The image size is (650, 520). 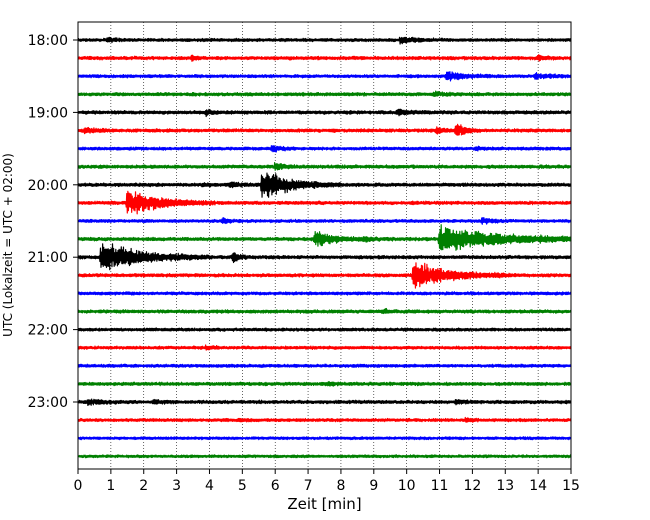 What do you see at coordinates (8, 245) in the screenshot?
I see `y-axis-title: UTC (Lokalzeit = UTC + 02:00)` at bounding box center [8, 245].